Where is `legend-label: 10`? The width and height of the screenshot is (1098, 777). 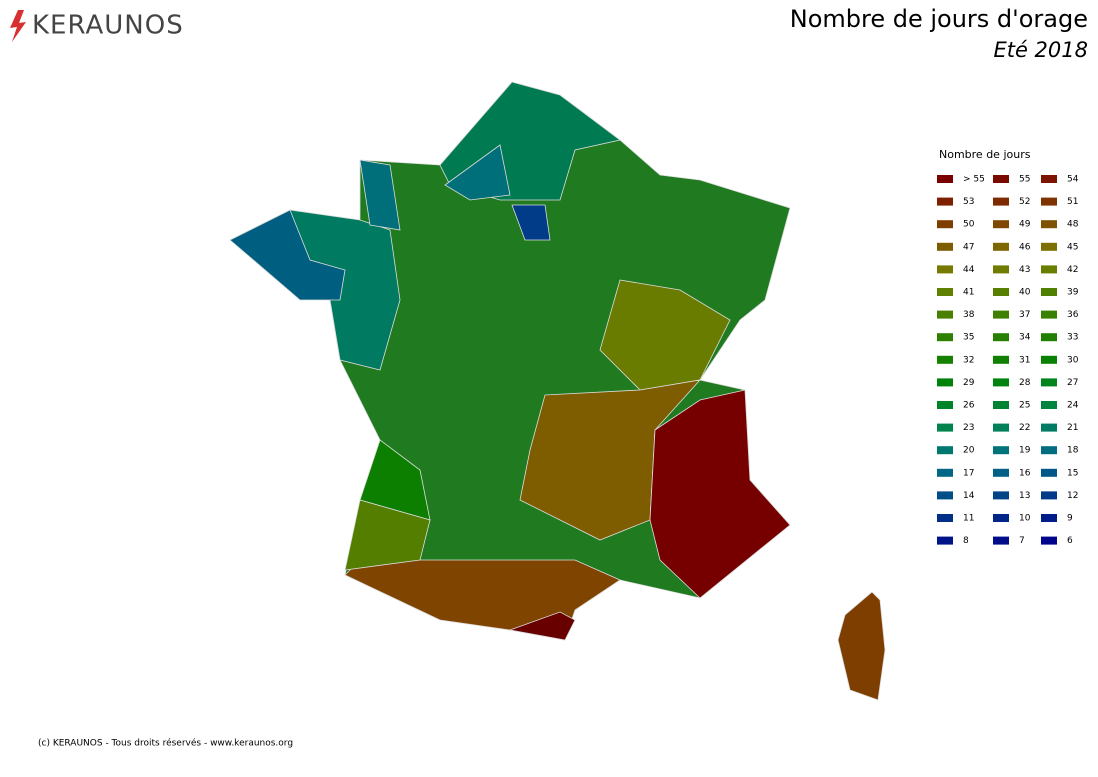 legend-label: 10 is located at coordinates (1025, 519).